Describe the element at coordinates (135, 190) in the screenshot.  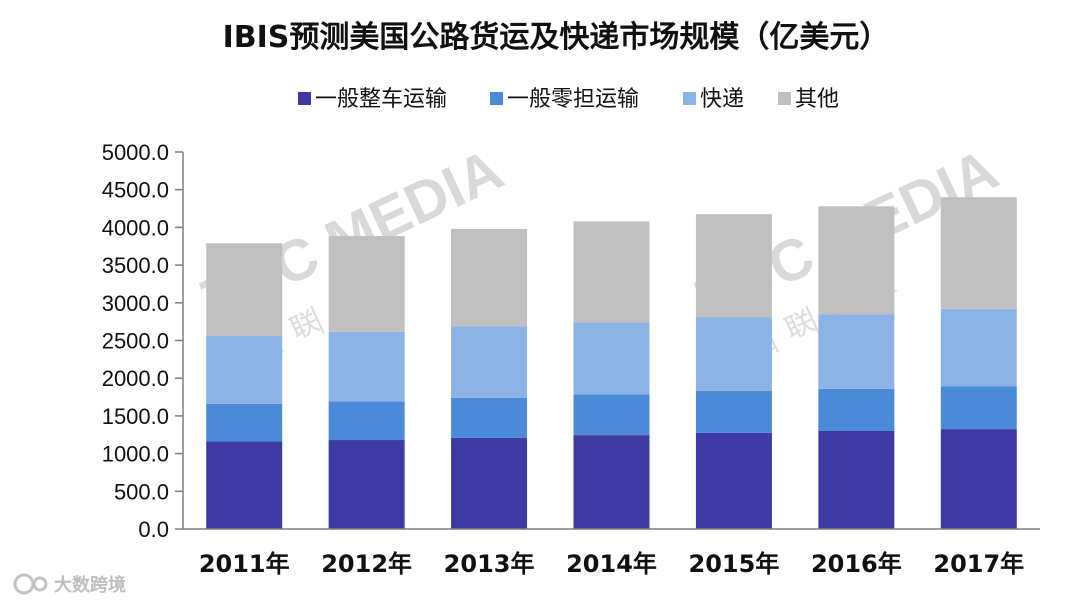
I see `y-tick-label: 4500.0` at that location.